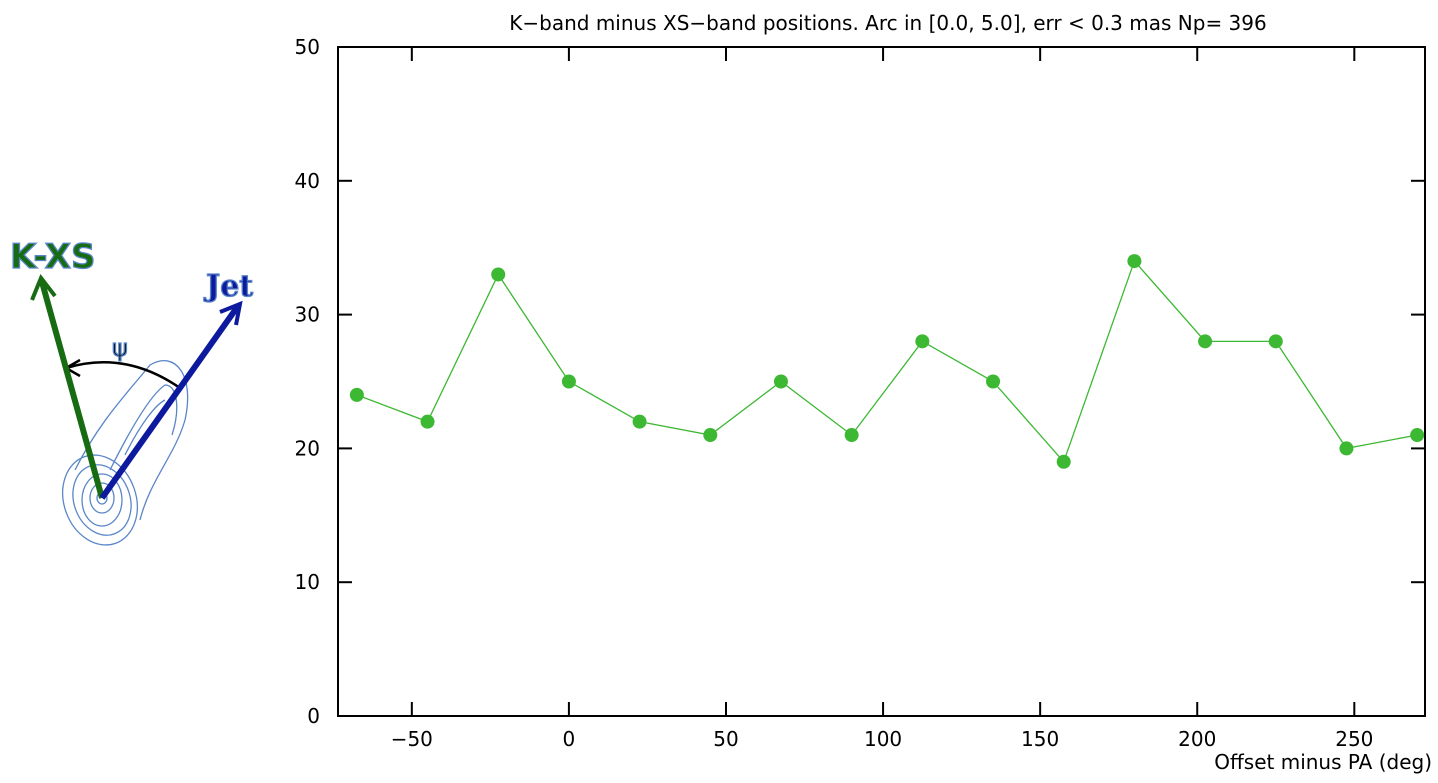 The width and height of the screenshot is (1438, 783). Describe the element at coordinates (120, 348) in the screenshot. I see `label-psi: ψ` at that location.